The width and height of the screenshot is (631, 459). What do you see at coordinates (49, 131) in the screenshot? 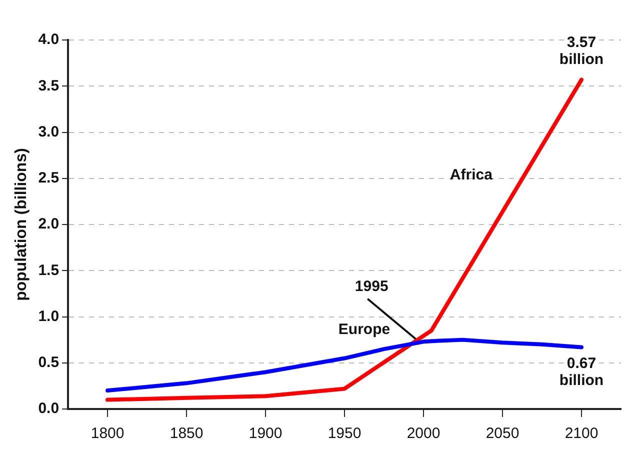
I see `y-tick-label: 3.0` at bounding box center [49, 131].